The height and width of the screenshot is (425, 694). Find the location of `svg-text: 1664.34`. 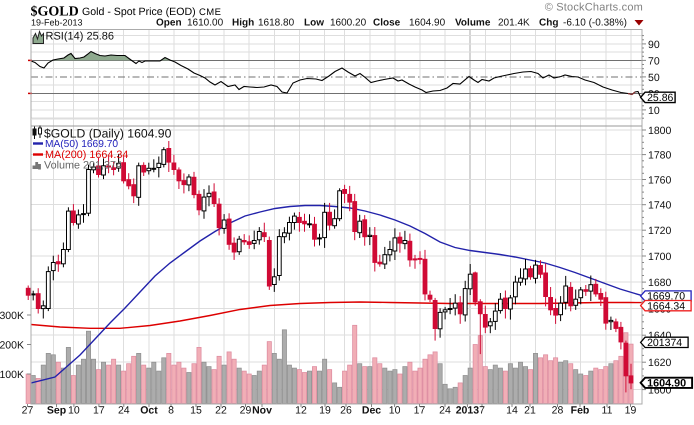

svg-text: 1664.34 is located at coordinates (666, 306).